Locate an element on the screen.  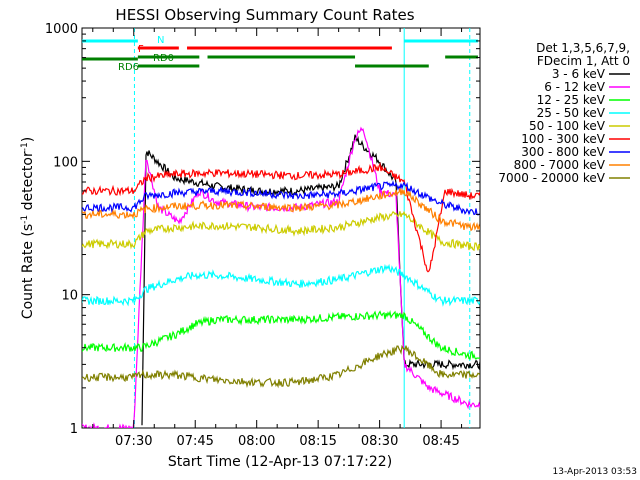
y-tick-label: 10 is located at coordinates (69, 296).